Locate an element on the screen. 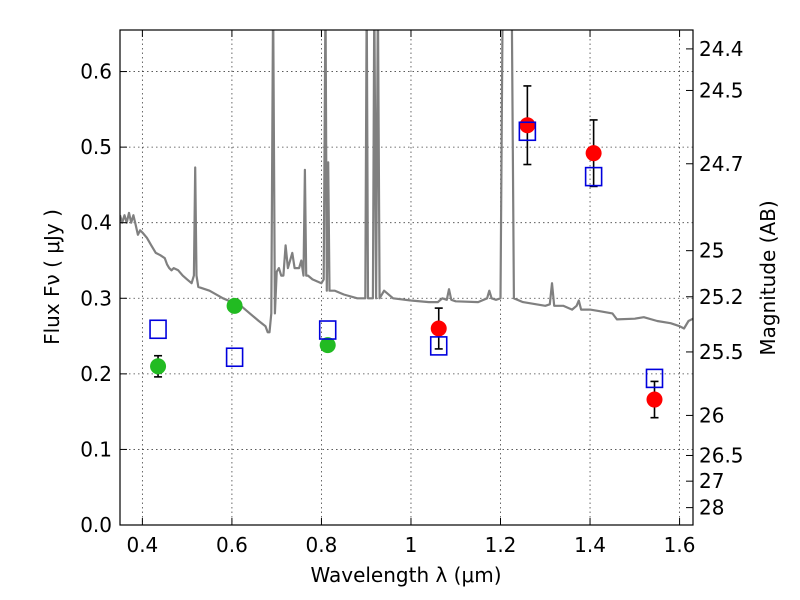 The height and width of the screenshot is (600, 800). y2-tick-label: 25.2 is located at coordinates (721, 297).